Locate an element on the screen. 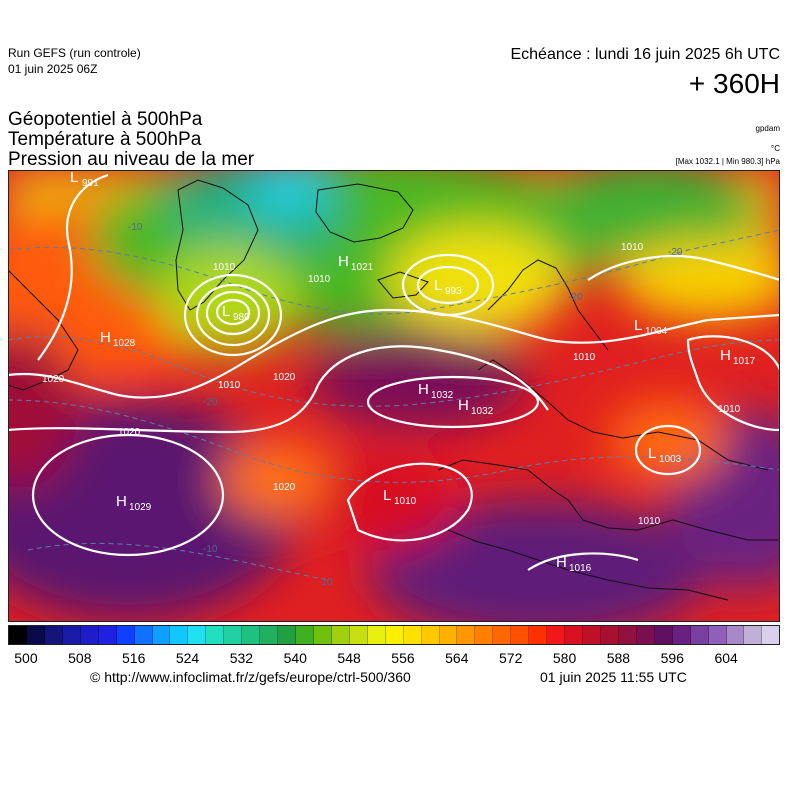 This screenshot has width=788, height=789. system-low: L 1003 is located at coordinates (665, 455).